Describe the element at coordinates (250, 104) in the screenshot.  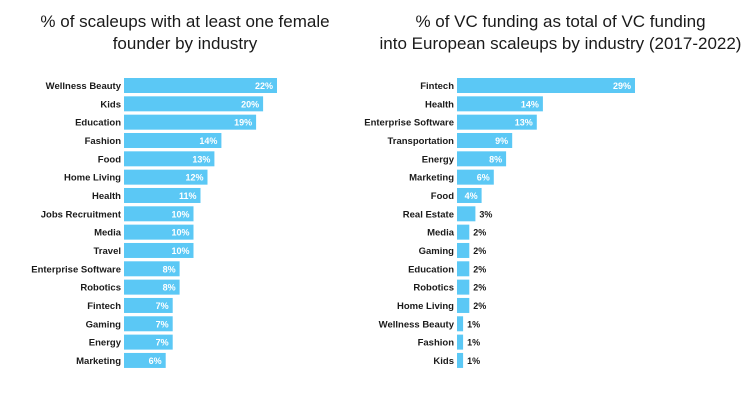
I see `data-label: 20%` at that location.